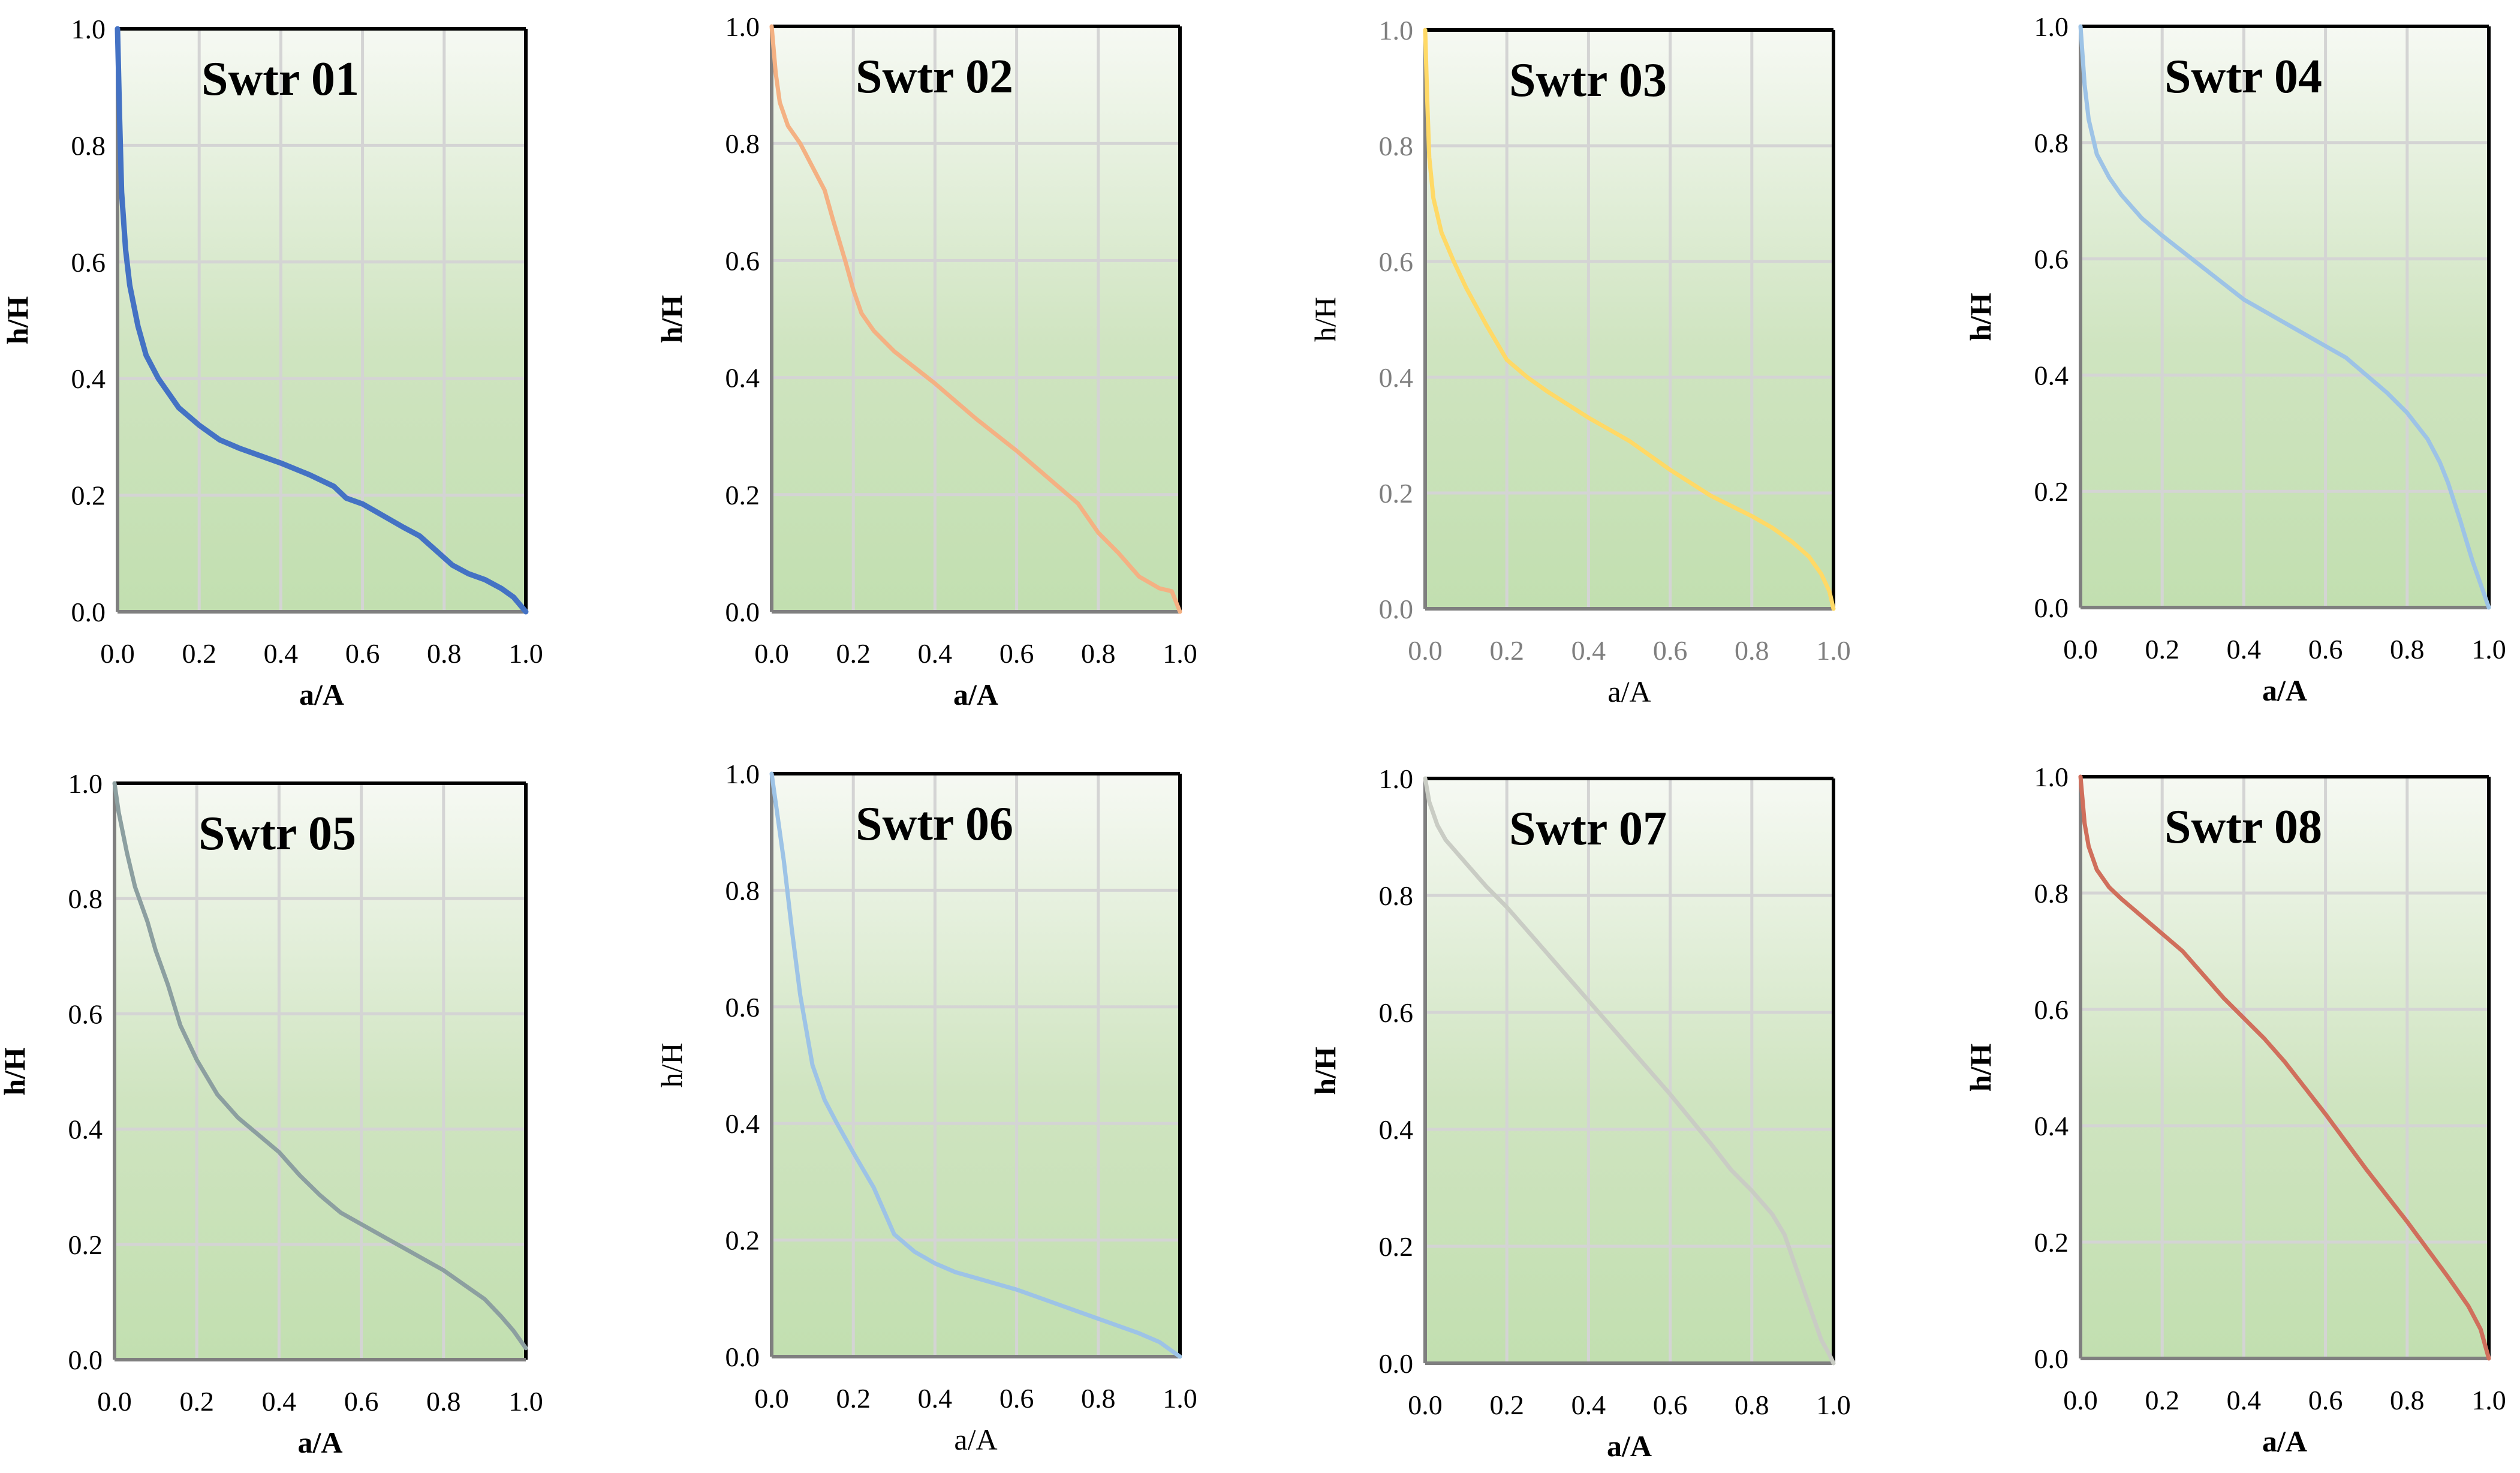 The width and height of the screenshot is (2520, 1473). Describe the element at coordinates (277, 833) in the screenshot. I see `chart-title: Swtr 05` at that location.